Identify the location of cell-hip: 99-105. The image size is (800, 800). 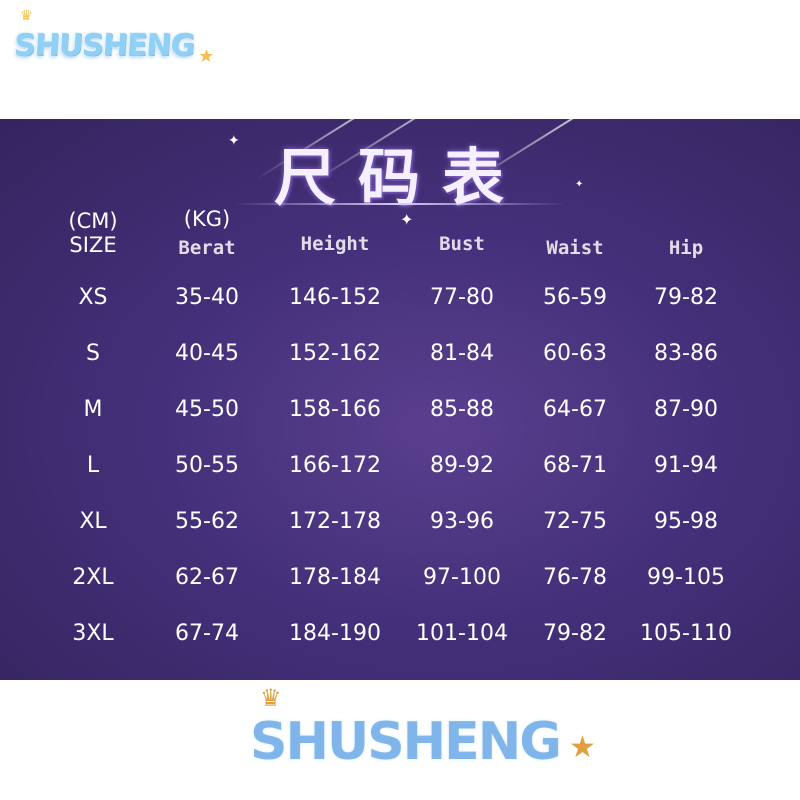
(686, 577).